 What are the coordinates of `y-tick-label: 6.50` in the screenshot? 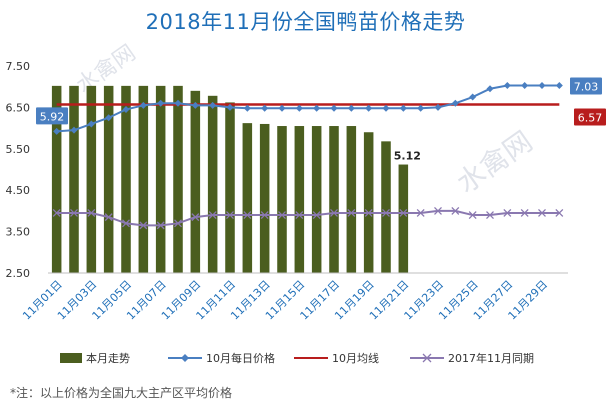 It's located at (18, 107).